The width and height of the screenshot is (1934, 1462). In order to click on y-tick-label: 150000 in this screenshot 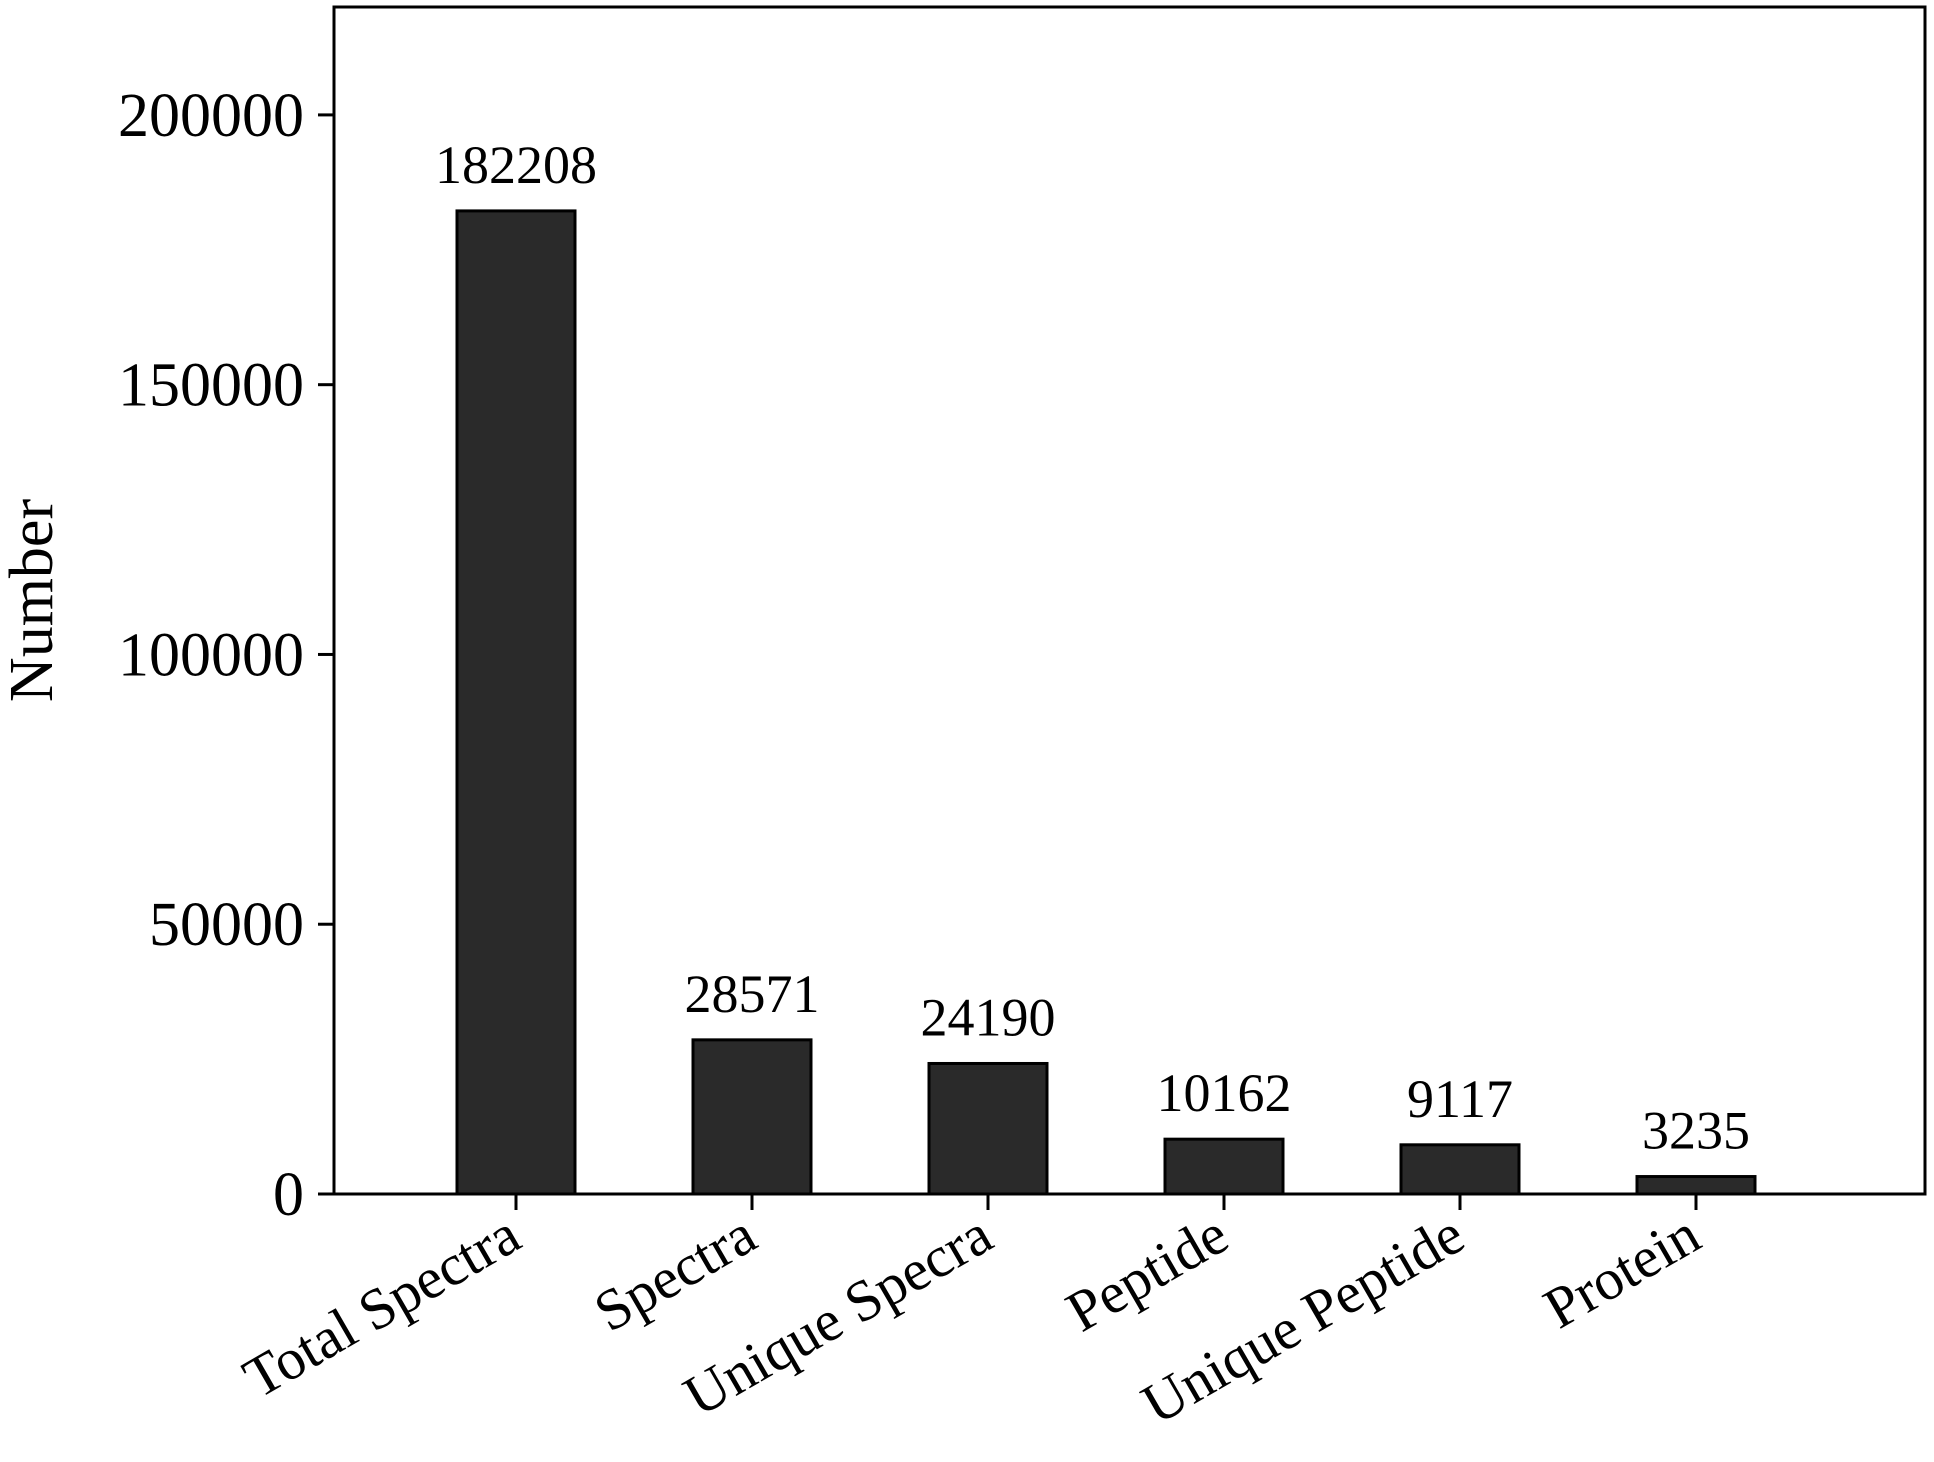, I will do `click(211, 386)`.